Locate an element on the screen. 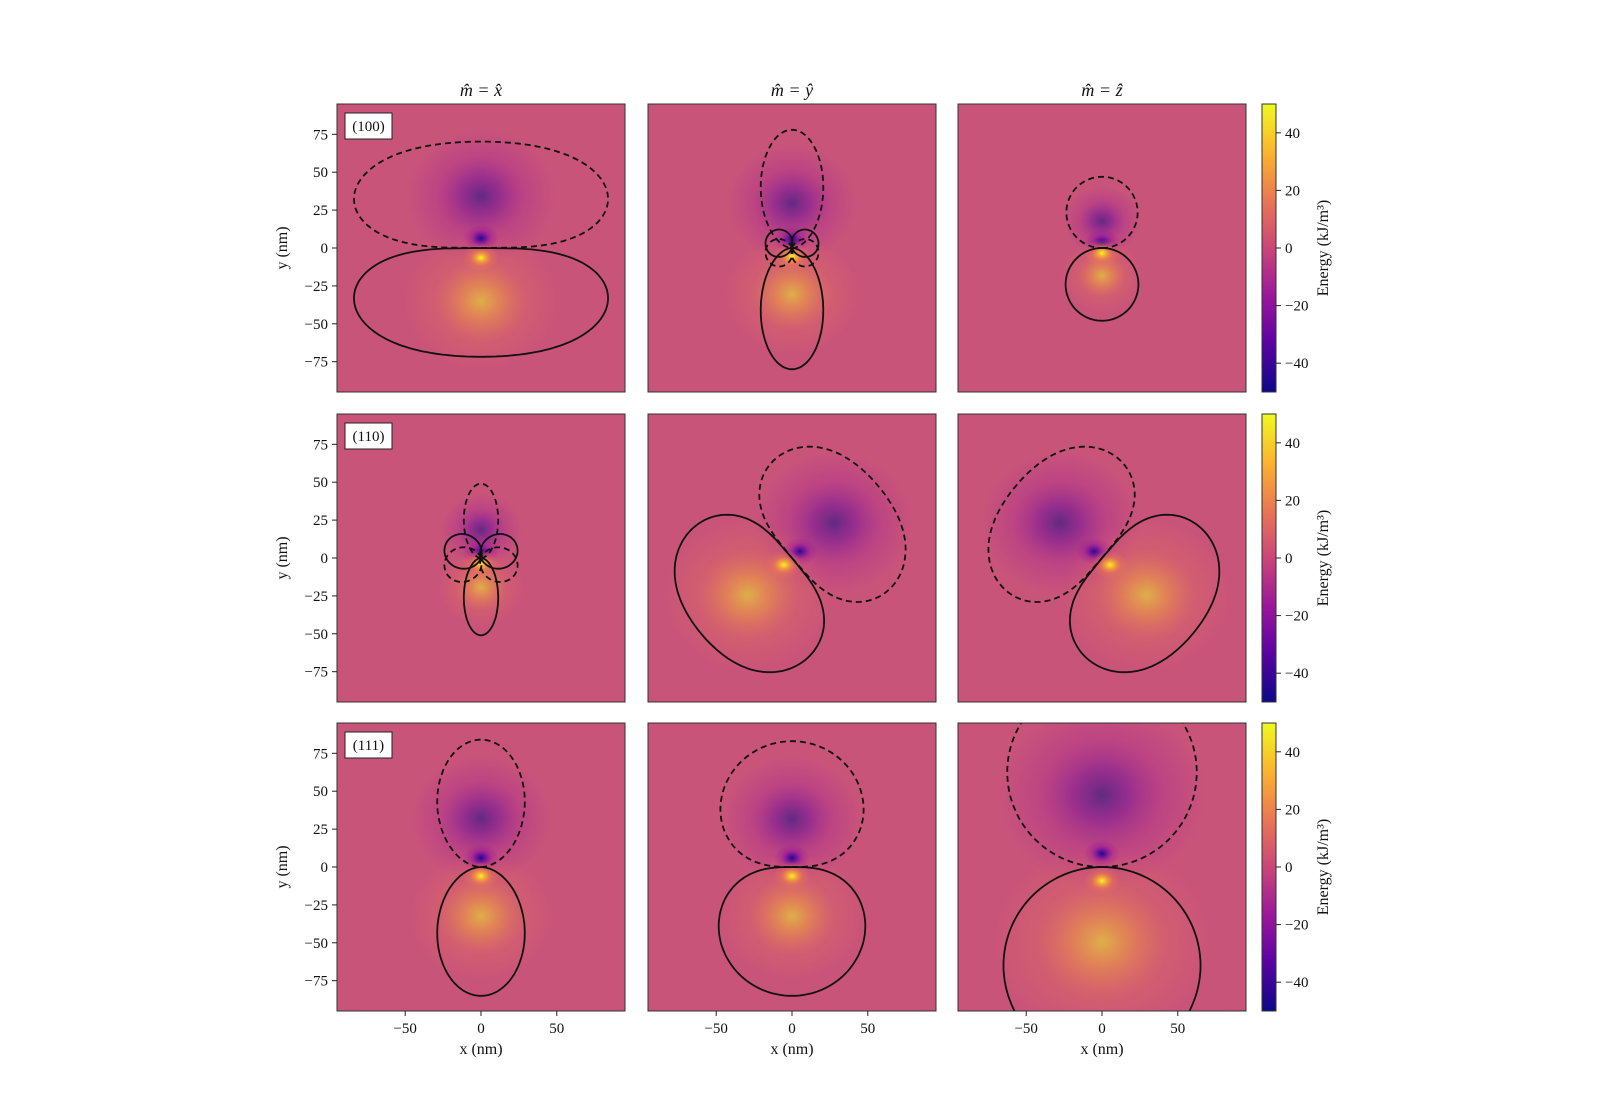 The height and width of the screenshot is (1102, 1600). colorbar-tick-label: 40 is located at coordinates (1292, 444).